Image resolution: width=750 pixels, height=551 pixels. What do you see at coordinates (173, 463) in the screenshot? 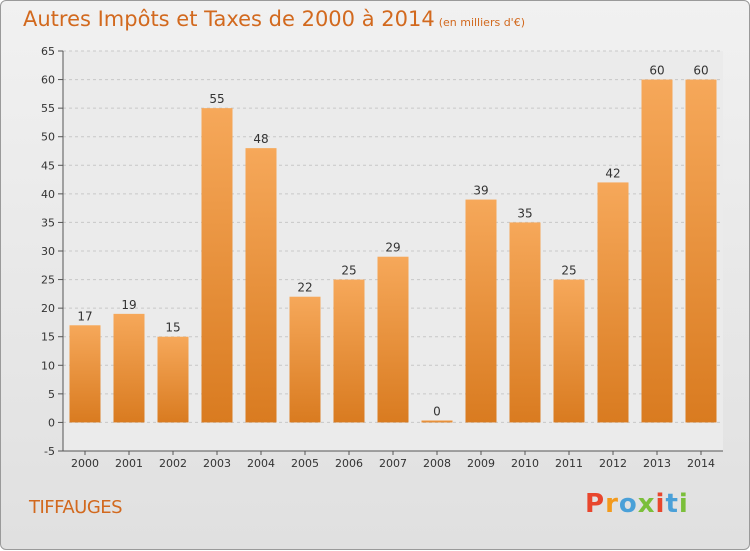
I see `x-tick-label: 2002` at bounding box center [173, 463].